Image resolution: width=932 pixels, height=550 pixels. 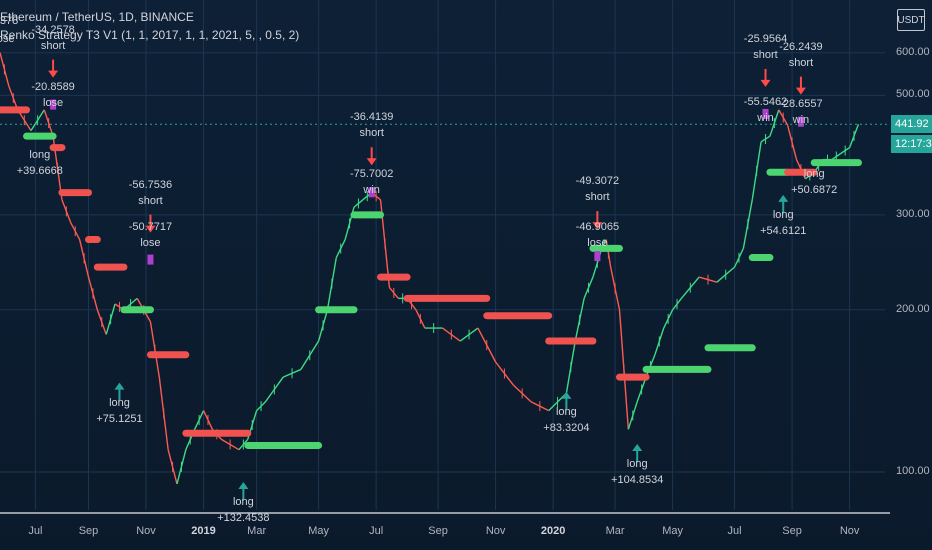 I want to click on bar-countdown-label: 12:17:39, so click(x=911, y=144).